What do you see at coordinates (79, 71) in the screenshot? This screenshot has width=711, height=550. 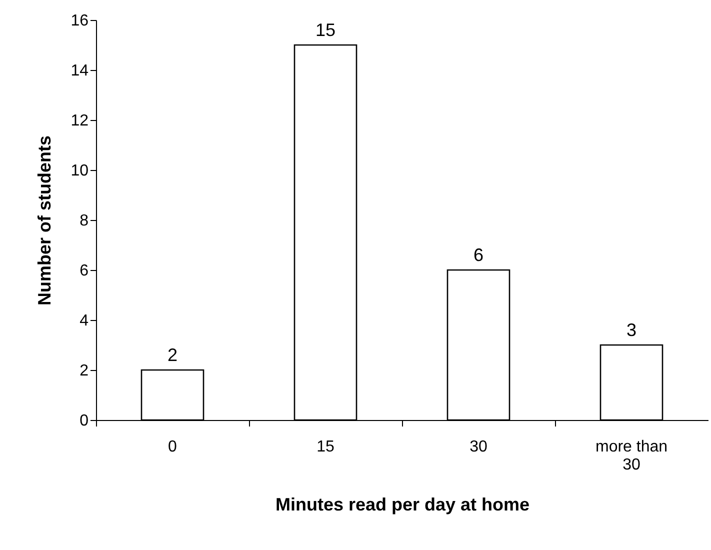 I see `y-tick-label: 14` at bounding box center [79, 71].